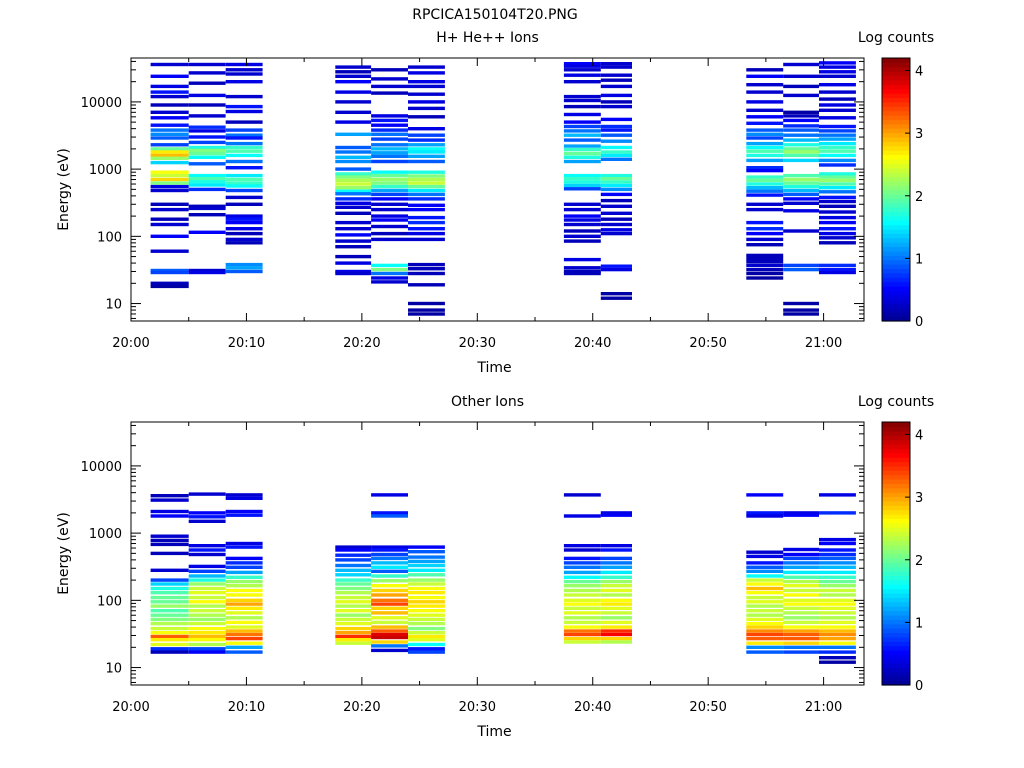  Describe the element at coordinates (105, 170) in the screenshot. I see `y-tick-label: 1000` at that location.